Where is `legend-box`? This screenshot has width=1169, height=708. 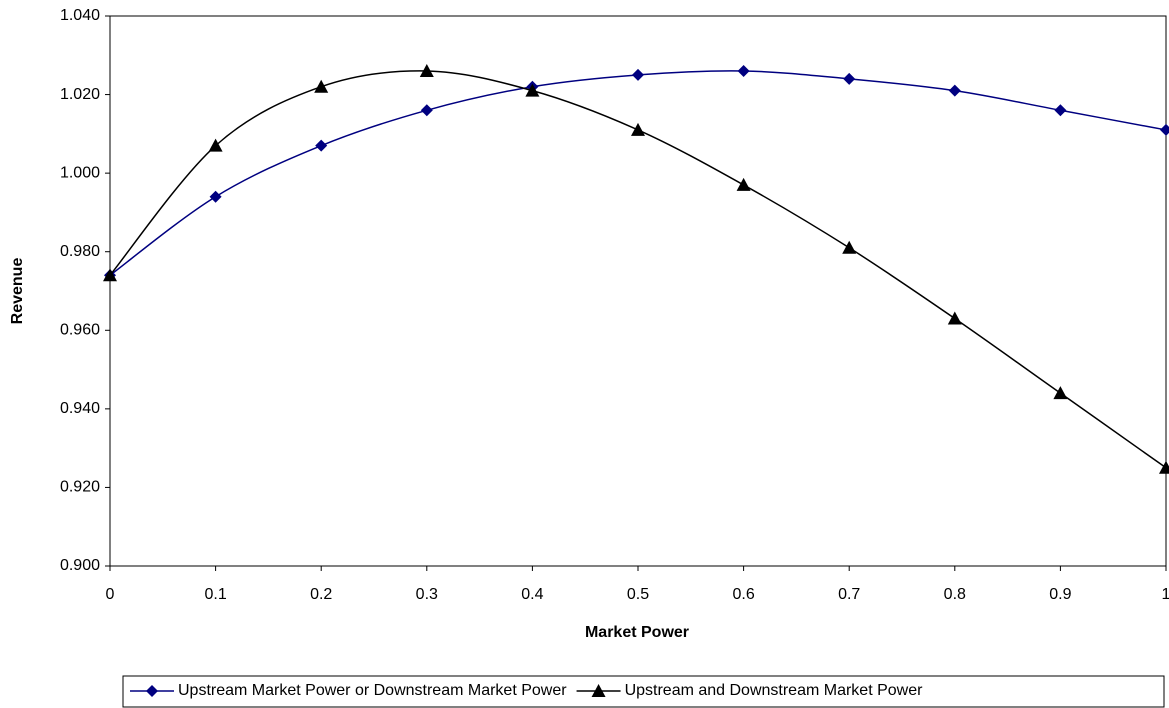 legend-box is located at coordinates (643, 691).